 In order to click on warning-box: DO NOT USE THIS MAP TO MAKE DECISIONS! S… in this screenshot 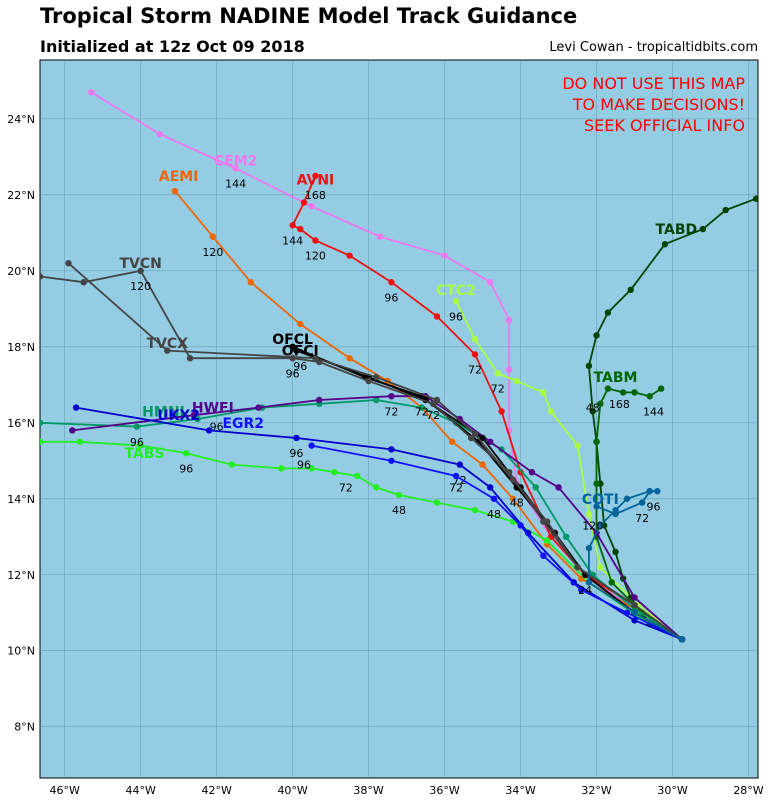, I will do `click(653, 104)`.